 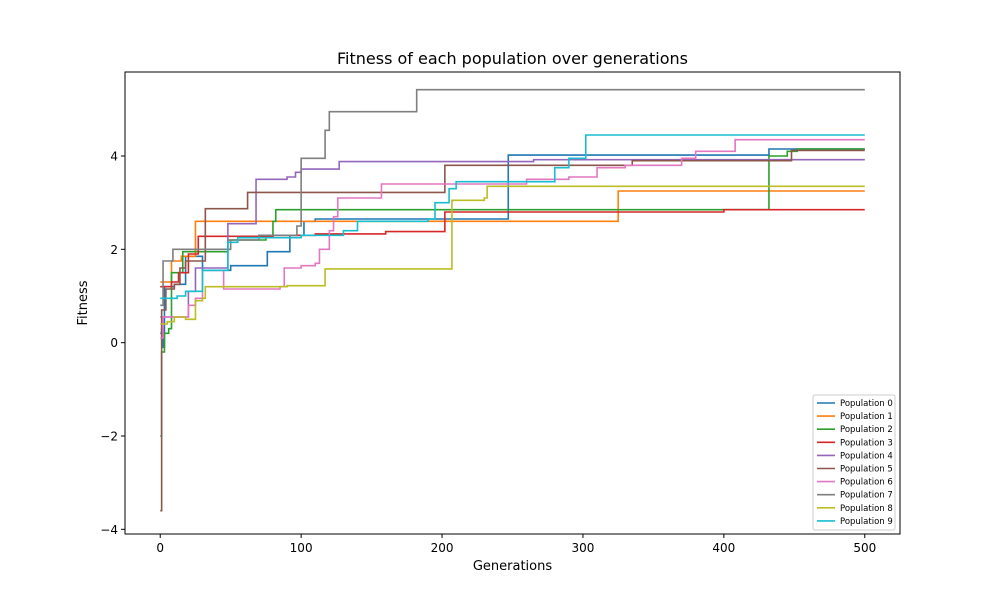 I want to click on x-tick-label: 300, so click(x=583, y=548).